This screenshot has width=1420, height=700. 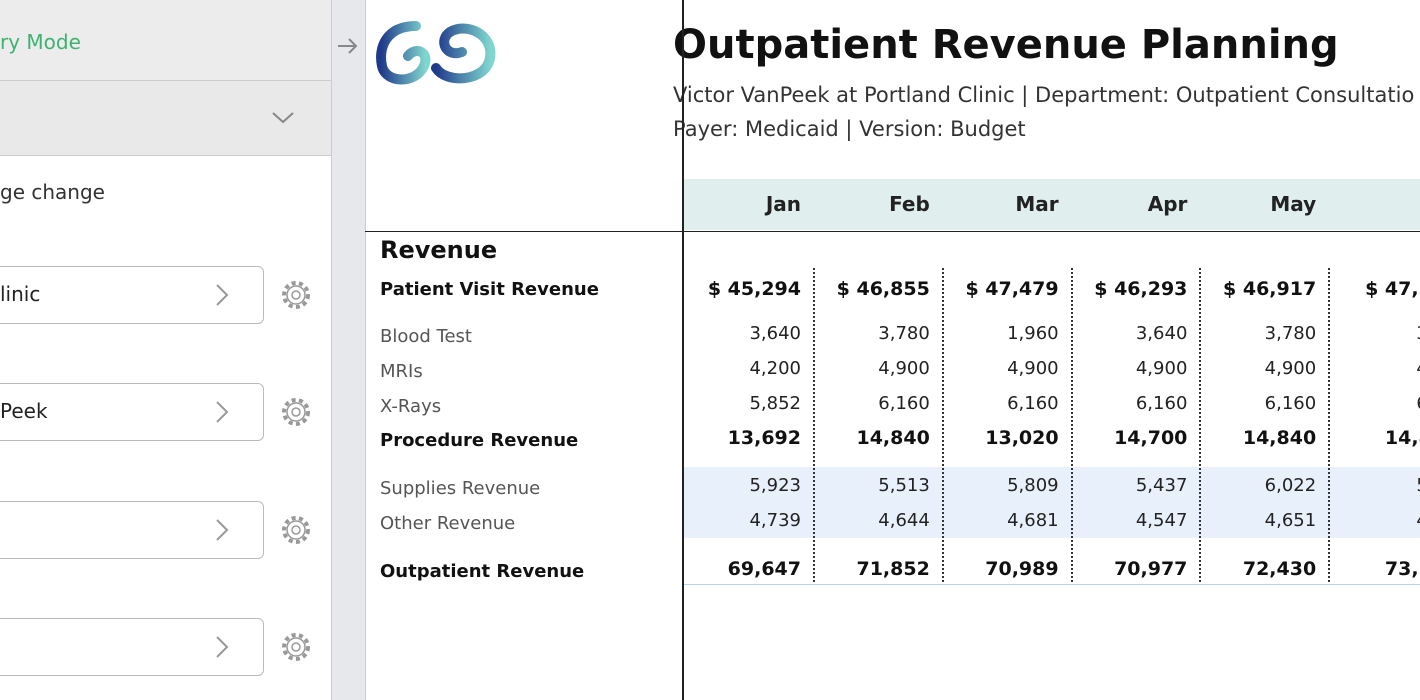 What do you see at coordinates (401, 371) in the screenshot?
I see `row-label: MRIs` at bounding box center [401, 371].